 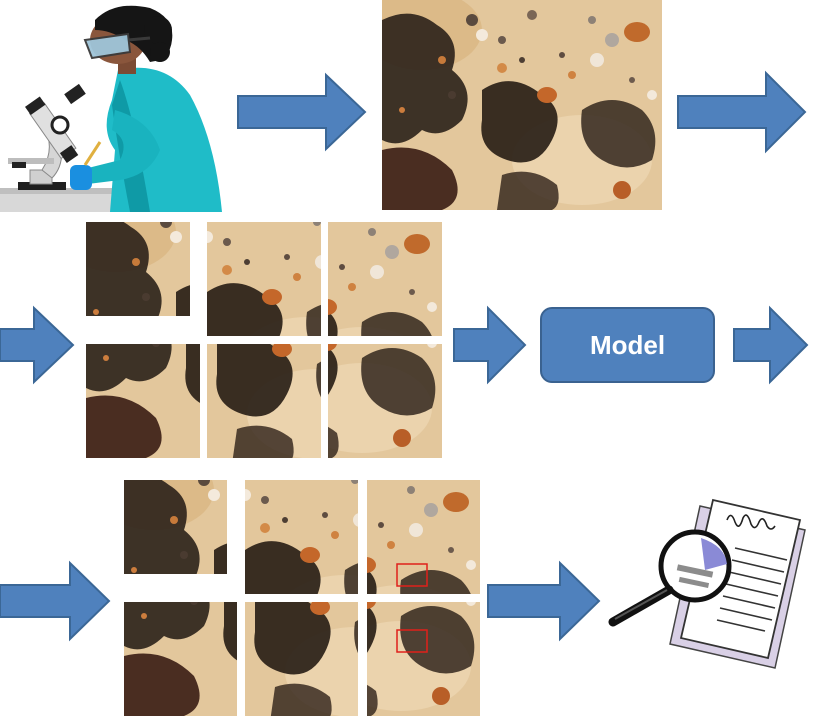 I want to click on tile-grid-output, so click(x=302, y=598).